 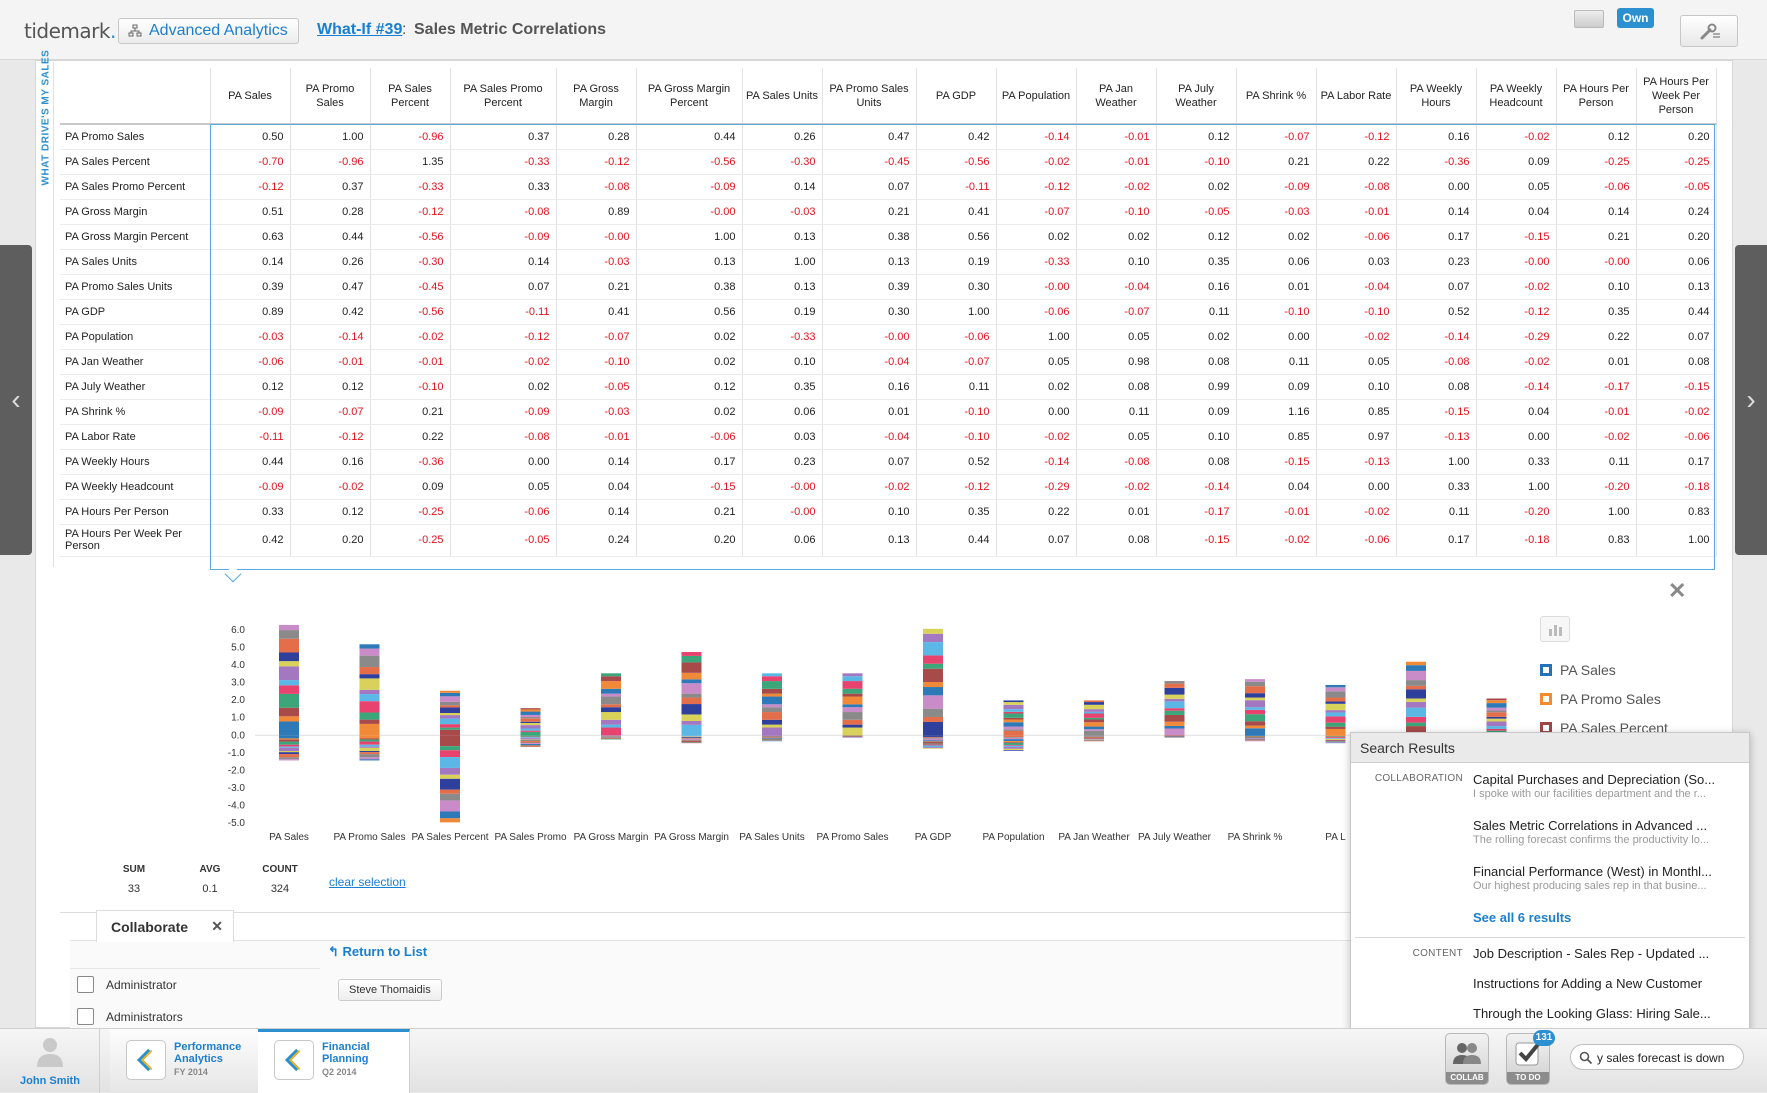 What do you see at coordinates (869, 286) in the screenshot?
I see `table-cell: 0.39` at bounding box center [869, 286].